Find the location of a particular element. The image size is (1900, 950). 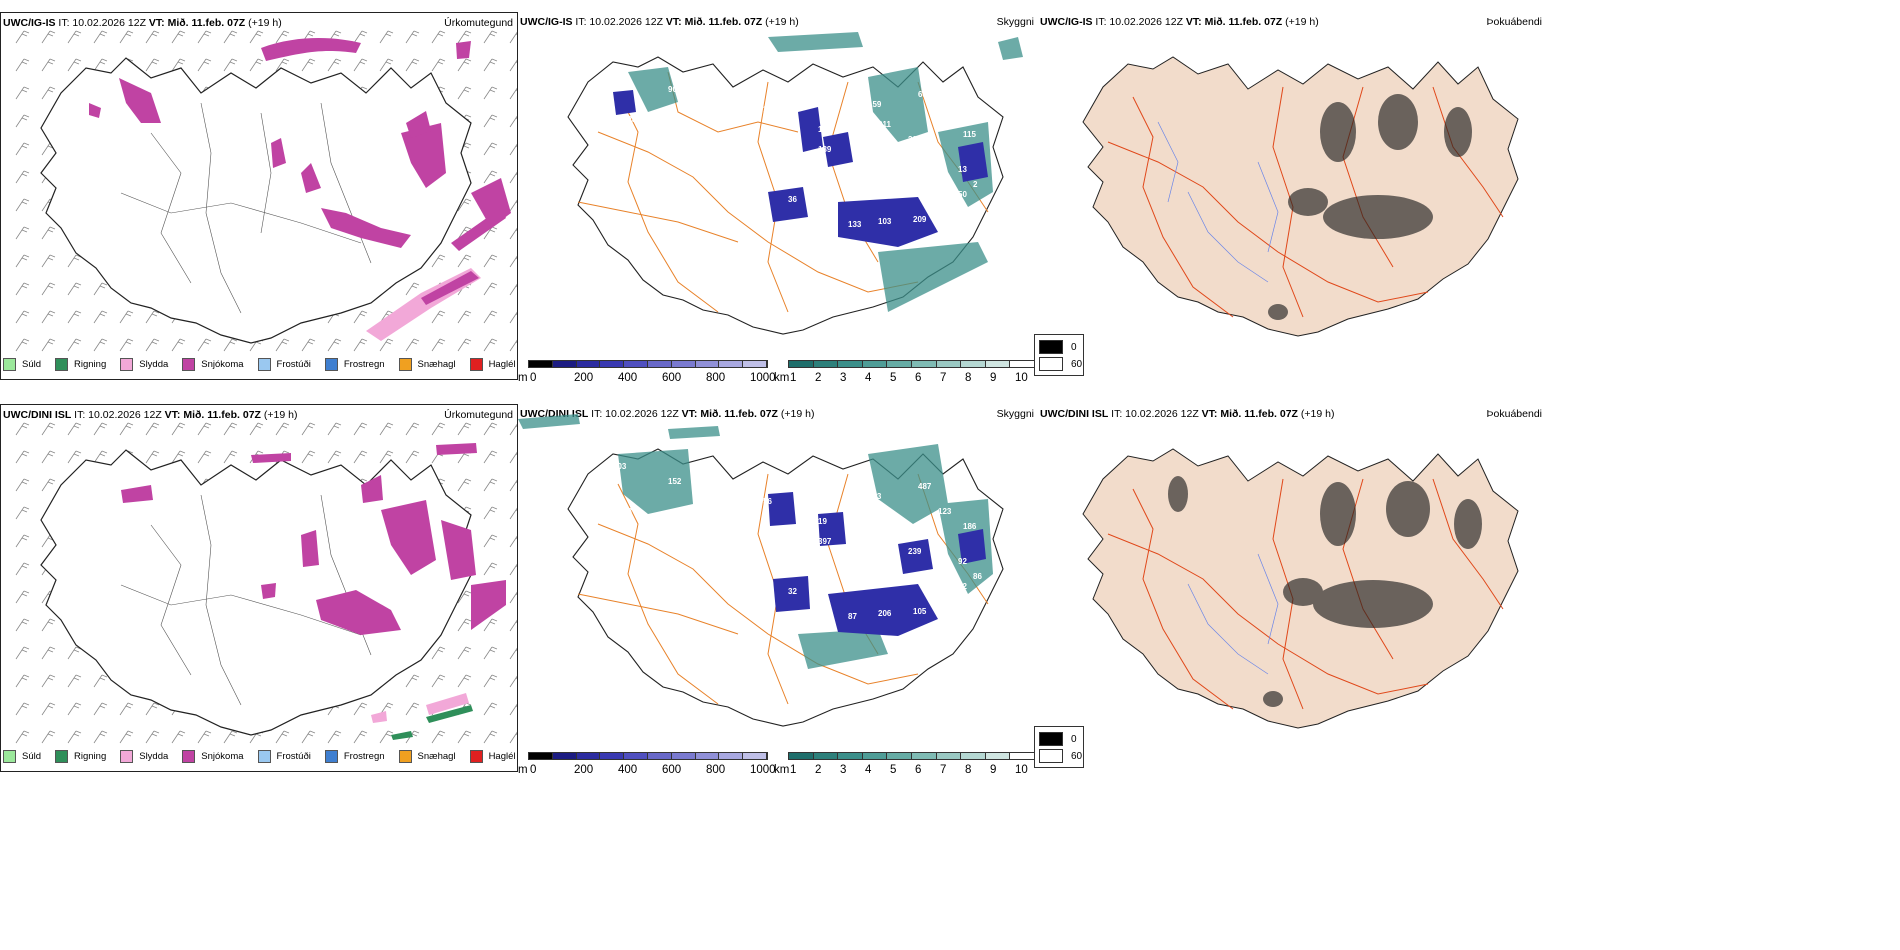

colorbar-unit: km is located at coordinates (782, 378).